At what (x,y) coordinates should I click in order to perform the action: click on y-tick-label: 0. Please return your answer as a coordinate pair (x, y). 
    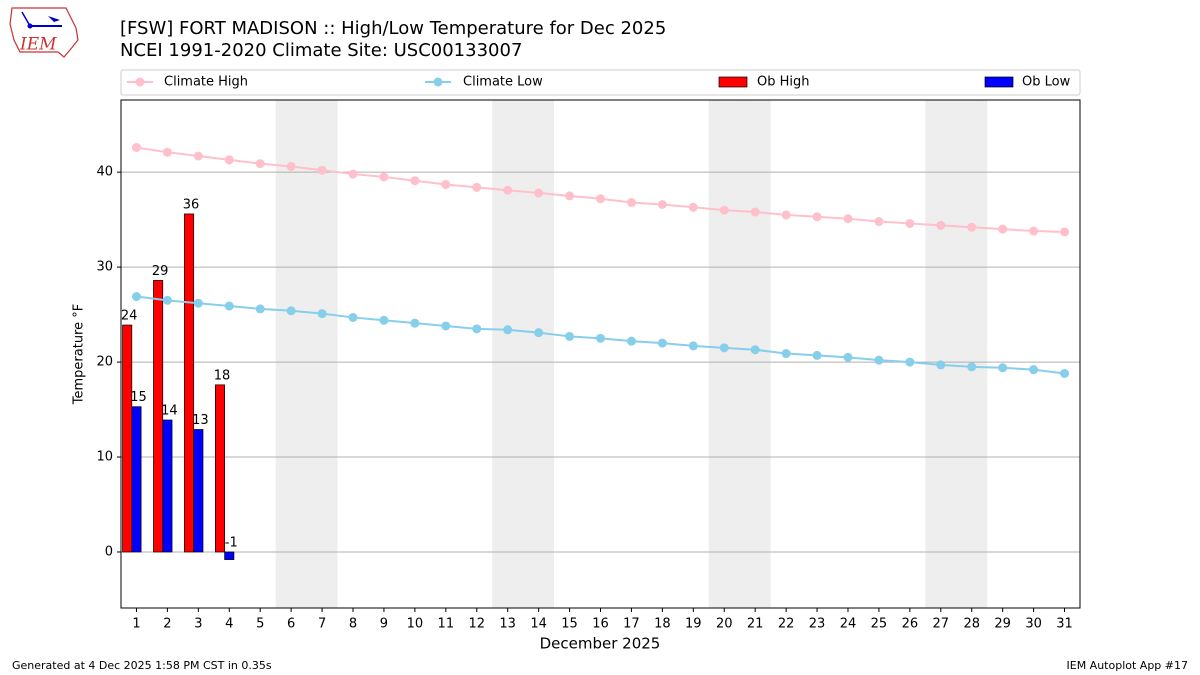
    Looking at the image, I should click on (109, 551).